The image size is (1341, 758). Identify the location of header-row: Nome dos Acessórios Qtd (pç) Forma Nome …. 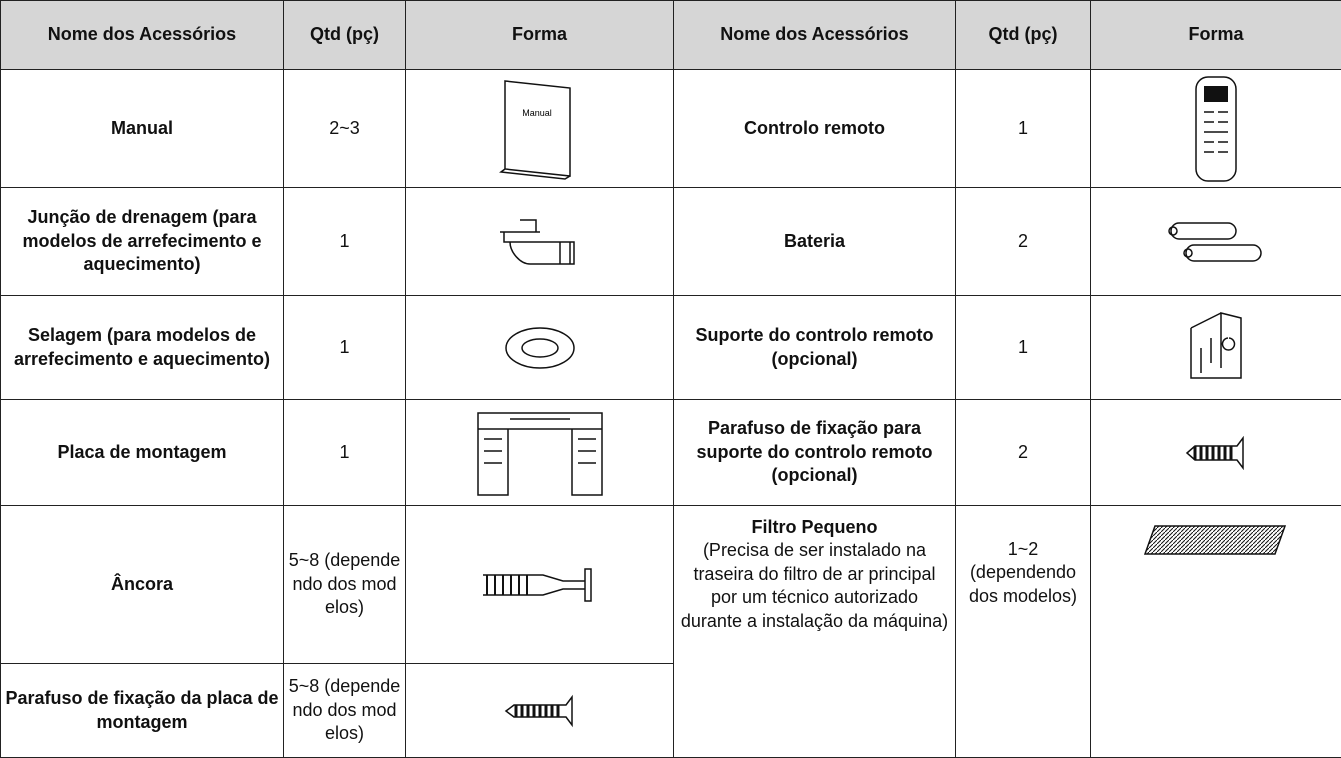
(671, 35).